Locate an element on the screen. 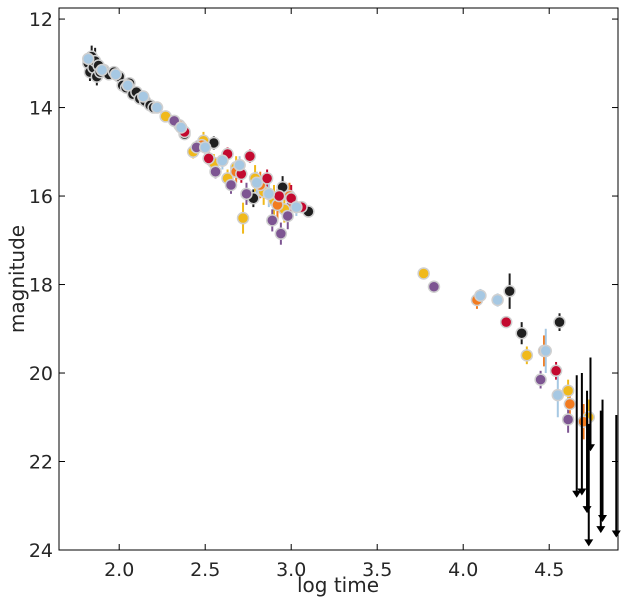  y-tick-label: 22 is located at coordinates (41, 463).